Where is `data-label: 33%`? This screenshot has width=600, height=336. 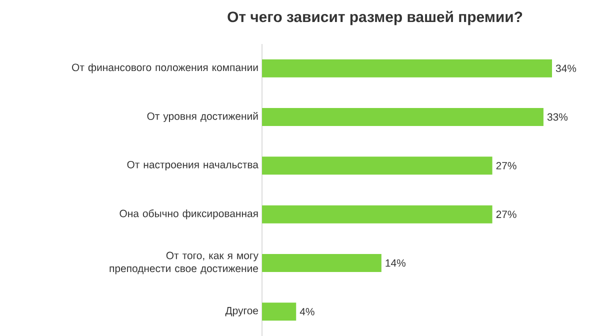
data-label: 33% is located at coordinates (557, 117).